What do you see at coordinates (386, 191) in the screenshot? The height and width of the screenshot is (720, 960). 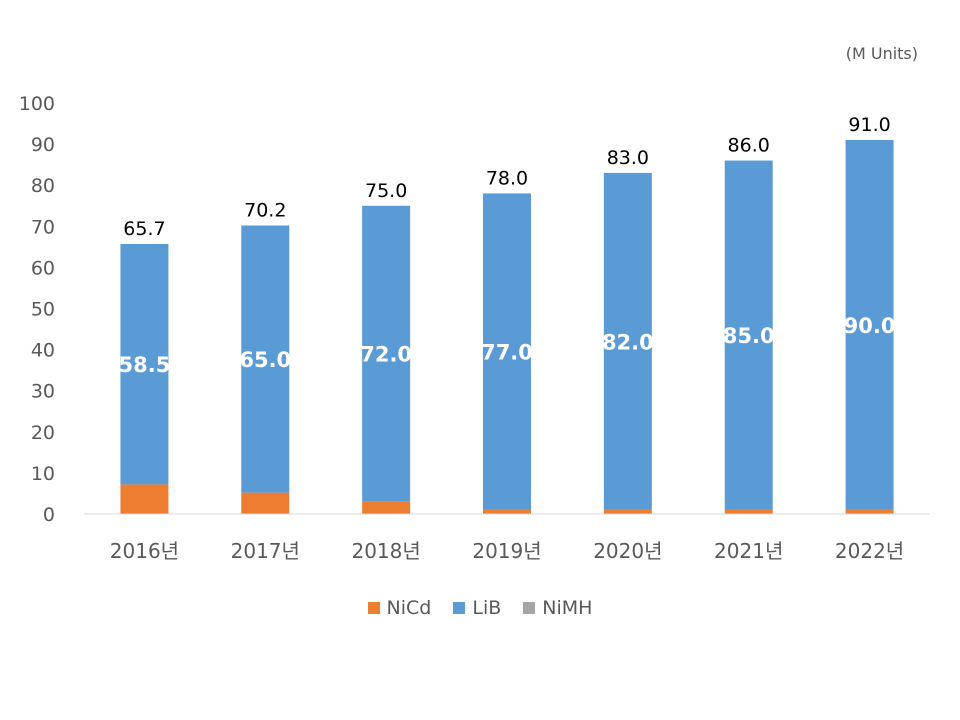 I see `total-value-label: 75.0` at bounding box center [386, 191].